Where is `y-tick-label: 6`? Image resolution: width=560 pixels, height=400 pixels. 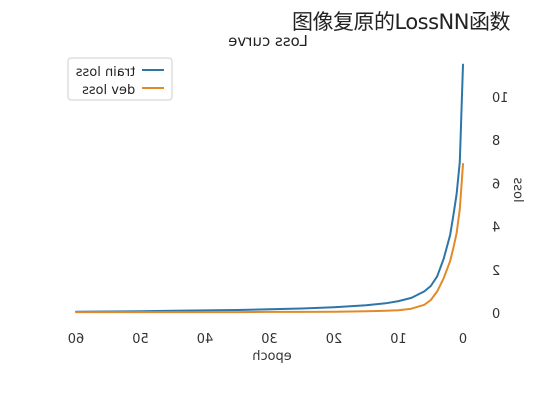
y-tick-label: 6 is located at coordinates (496, 184).